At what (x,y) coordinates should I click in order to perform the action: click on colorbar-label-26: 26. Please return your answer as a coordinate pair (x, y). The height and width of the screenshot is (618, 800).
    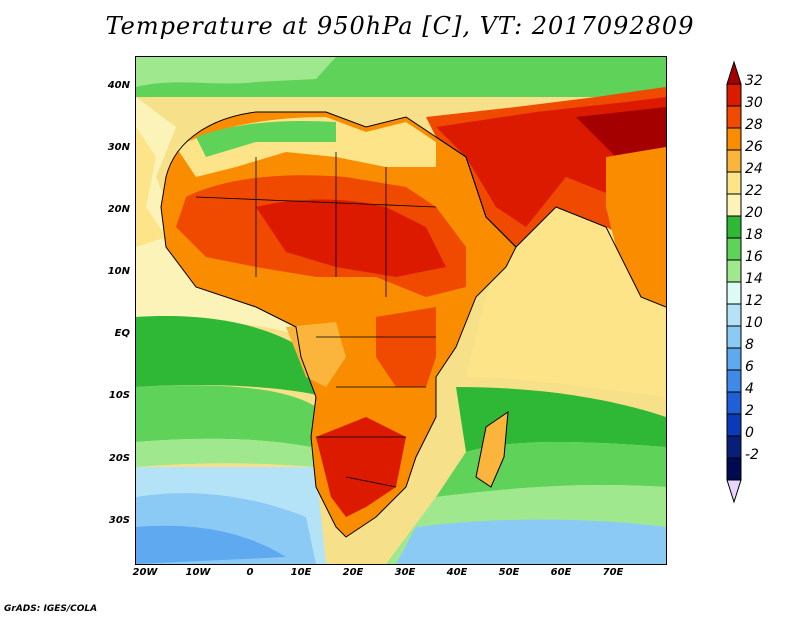
    Looking at the image, I should click on (754, 147).